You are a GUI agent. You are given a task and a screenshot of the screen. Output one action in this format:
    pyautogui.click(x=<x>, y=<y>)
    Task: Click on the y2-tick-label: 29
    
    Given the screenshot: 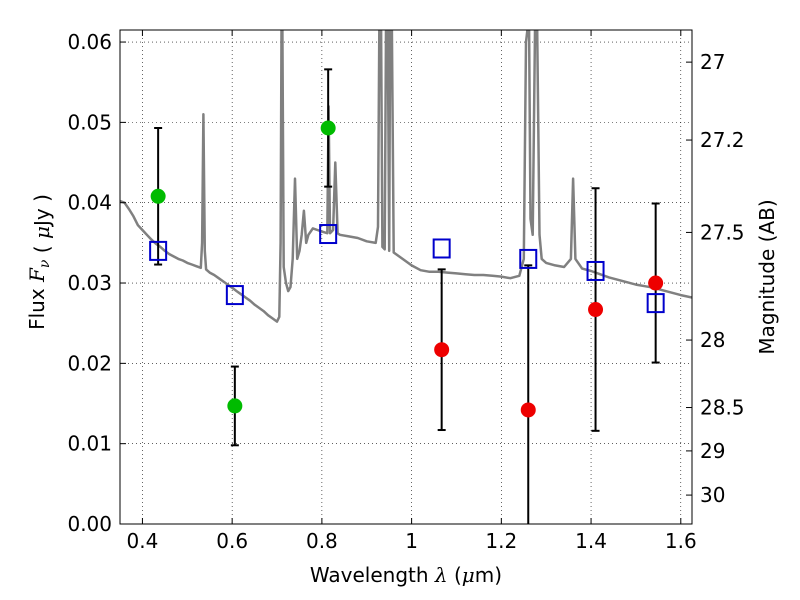 What is the action you would take?
    pyautogui.click(x=712, y=451)
    